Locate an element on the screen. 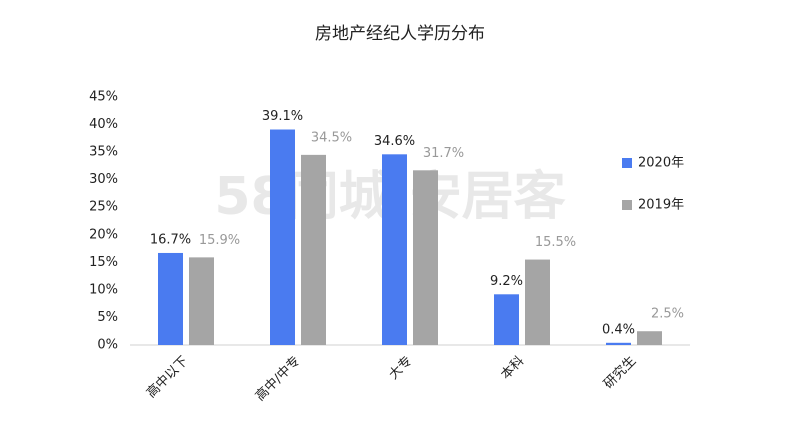 The height and width of the screenshot is (444, 800). value-label: 2.5% is located at coordinates (667, 314).